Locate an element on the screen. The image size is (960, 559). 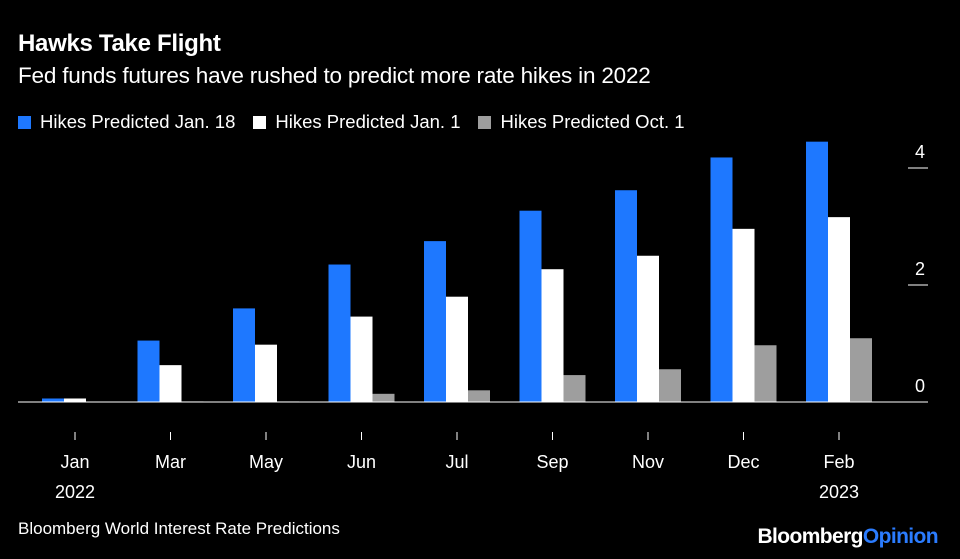
legend-label-jan18: Hikes Predicted Jan. 18 is located at coordinates (138, 121).